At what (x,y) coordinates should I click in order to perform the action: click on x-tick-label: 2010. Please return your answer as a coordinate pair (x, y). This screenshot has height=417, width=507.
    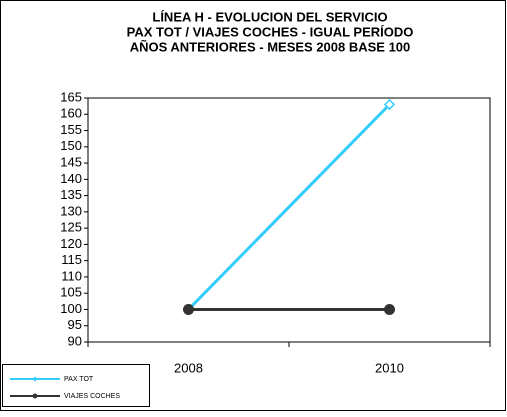
    Looking at the image, I should click on (389, 367).